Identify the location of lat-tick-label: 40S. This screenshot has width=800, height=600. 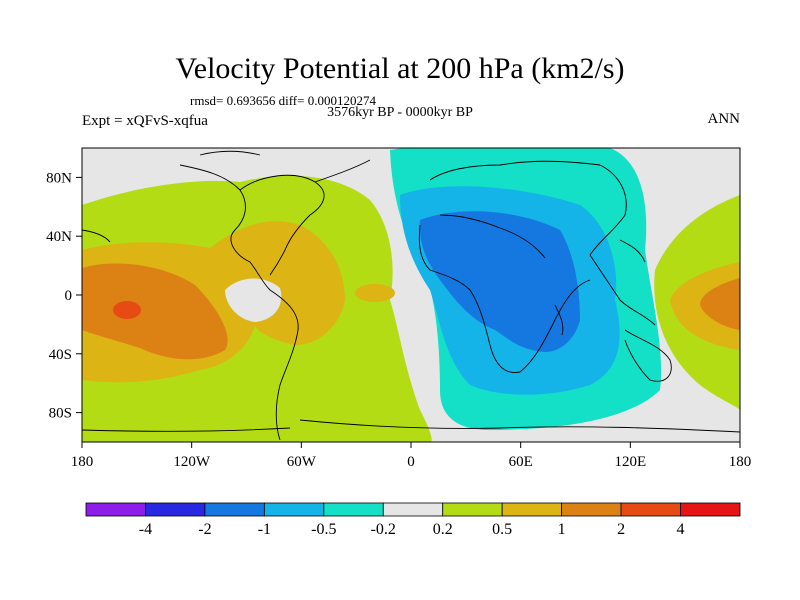
(60, 355).